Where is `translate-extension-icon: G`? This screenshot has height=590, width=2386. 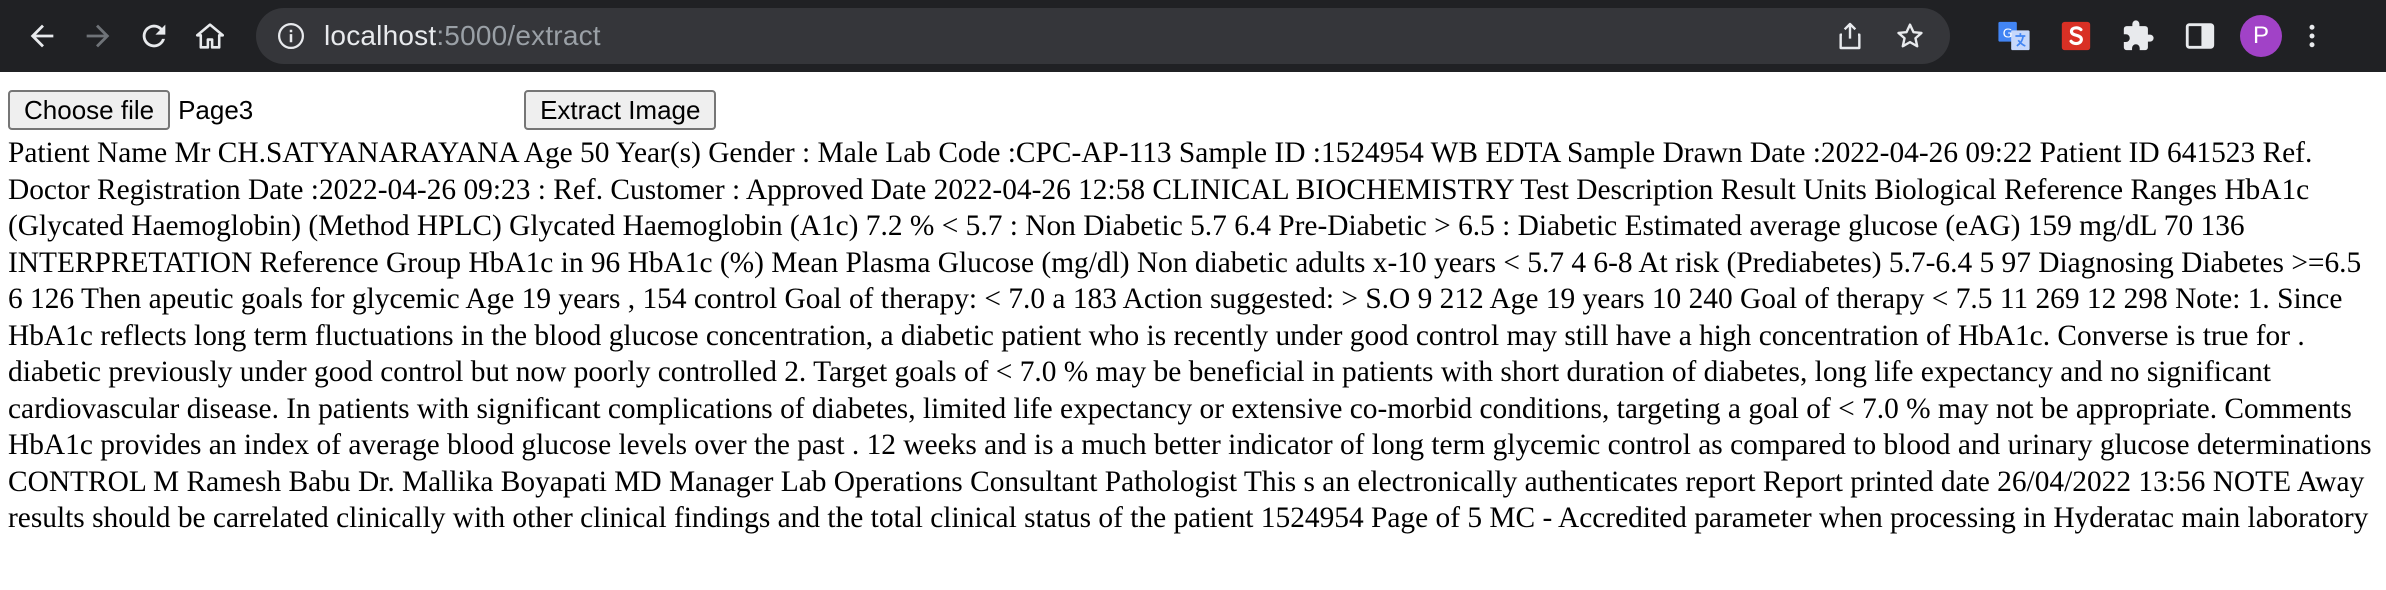 translate-extension-icon: G is located at coordinates (2014, 36).